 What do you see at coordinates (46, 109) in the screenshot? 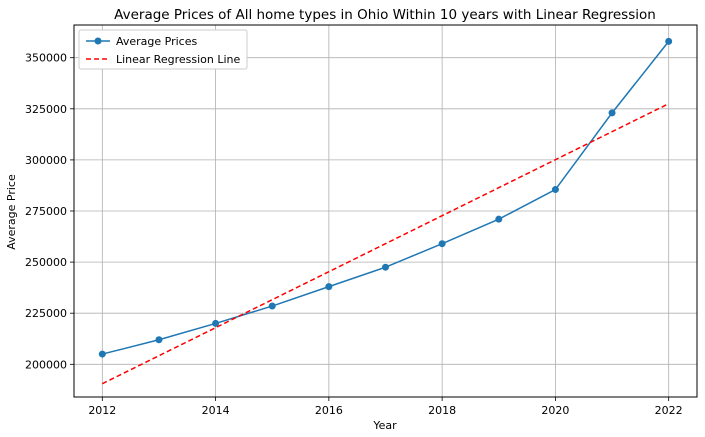
I see `y-tick-label: 325000` at bounding box center [46, 109].